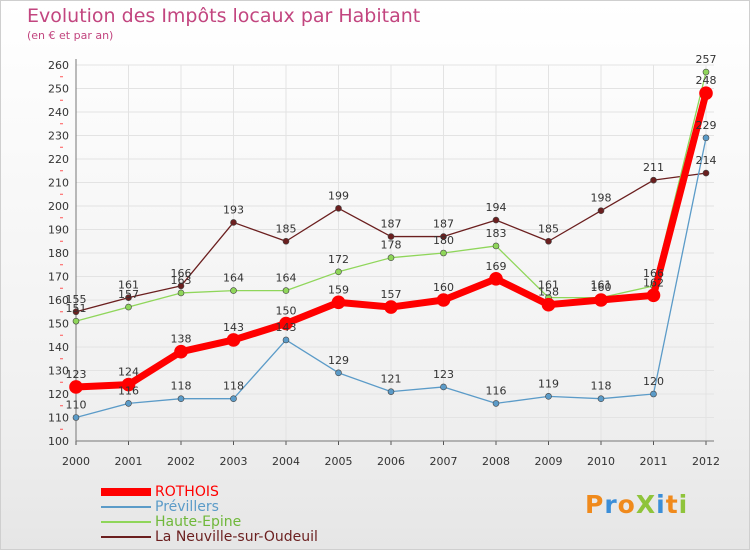  I want to click on data-label-la-neuville-sur-oudeuil: 198, so click(601, 198).